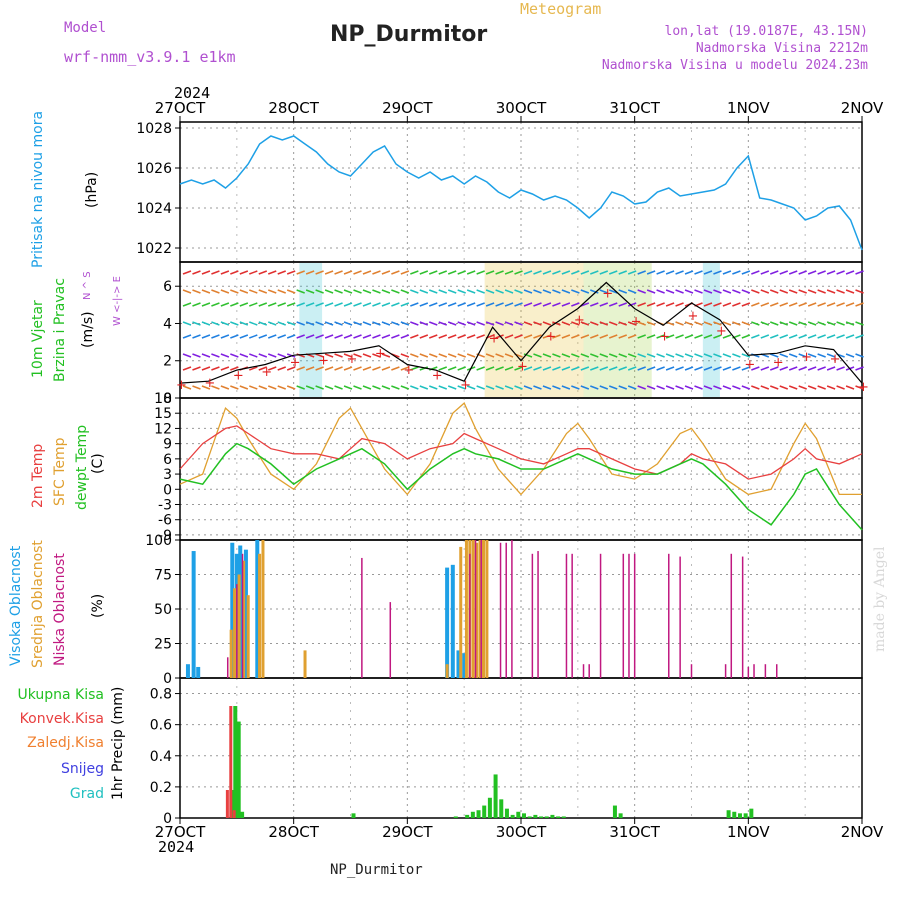  Describe the element at coordinates (862, 832) in the screenshot. I see `x-tick-label-bottom: 2NOV` at that location.